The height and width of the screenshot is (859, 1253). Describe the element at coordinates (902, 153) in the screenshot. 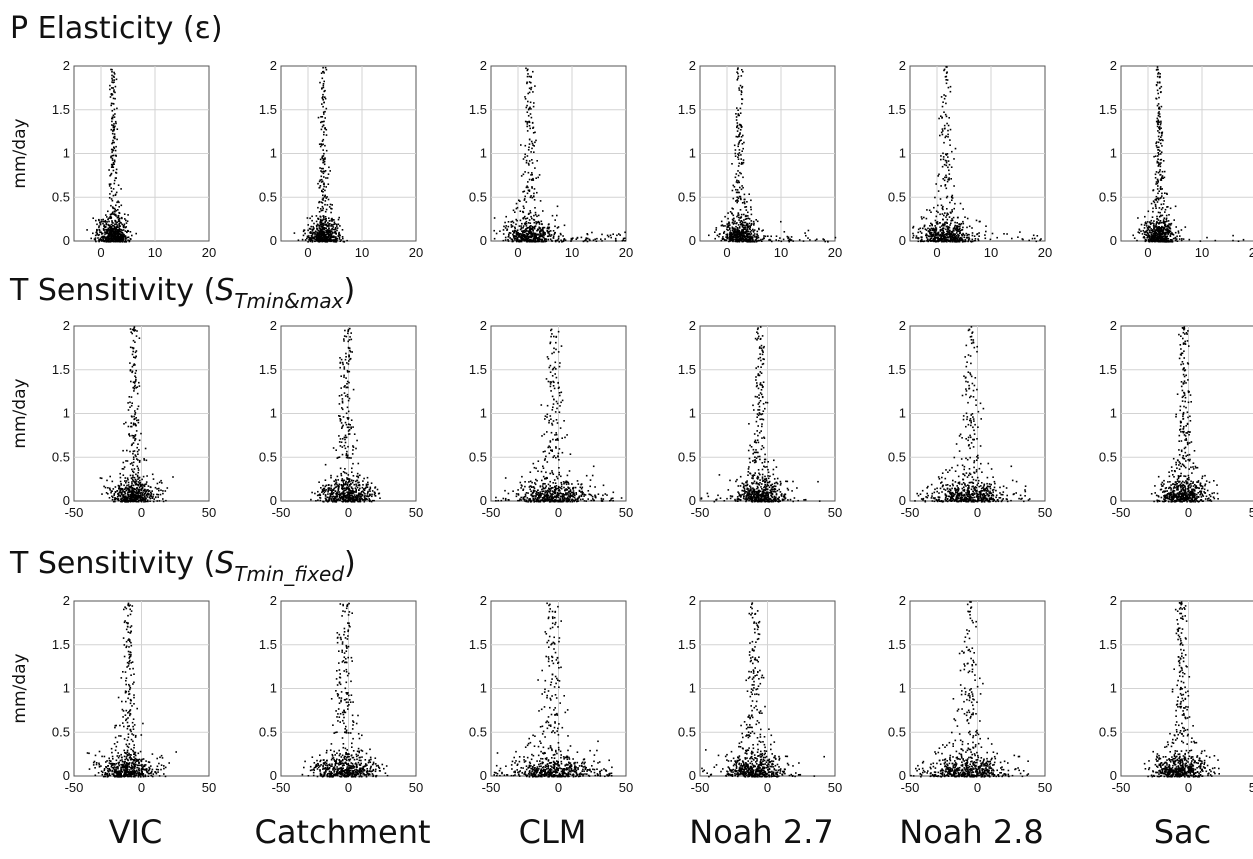

I see `y-tick-label: 1` at that location.